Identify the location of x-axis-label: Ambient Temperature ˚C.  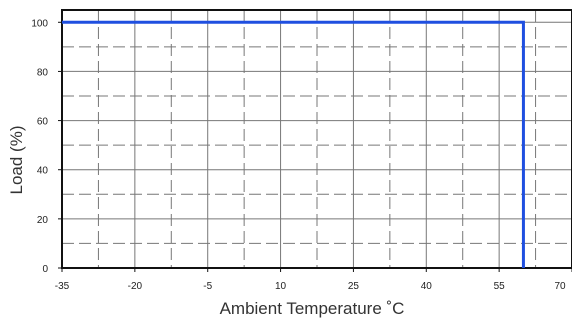
(312, 308).